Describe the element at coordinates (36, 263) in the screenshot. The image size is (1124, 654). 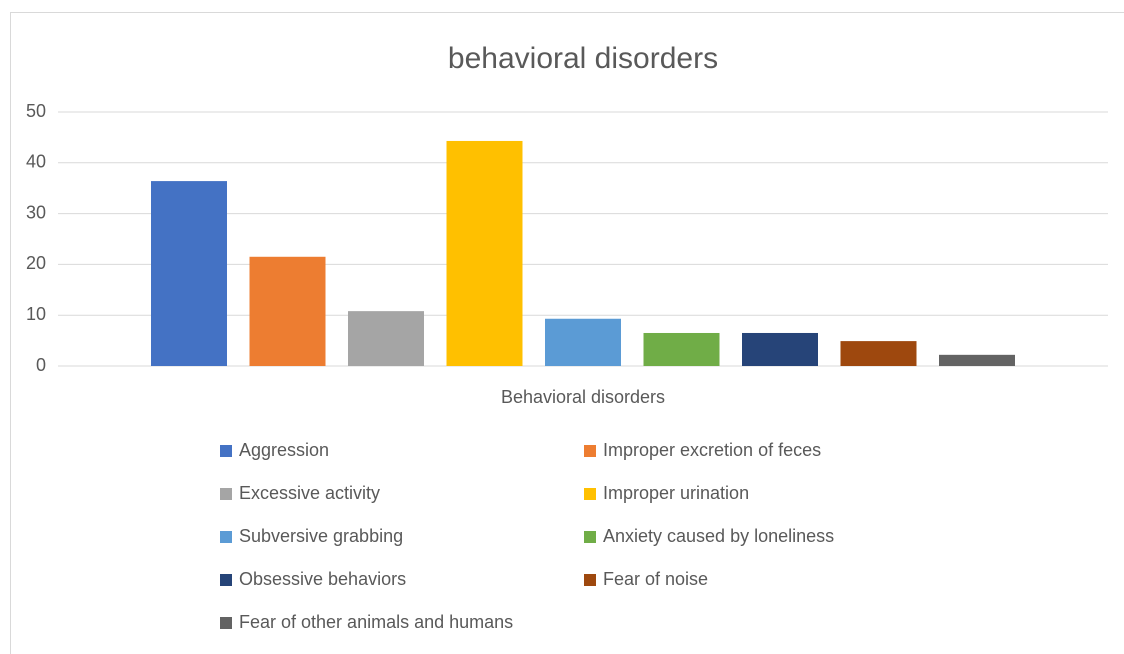
I see `y-tick-label: 20` at that location.